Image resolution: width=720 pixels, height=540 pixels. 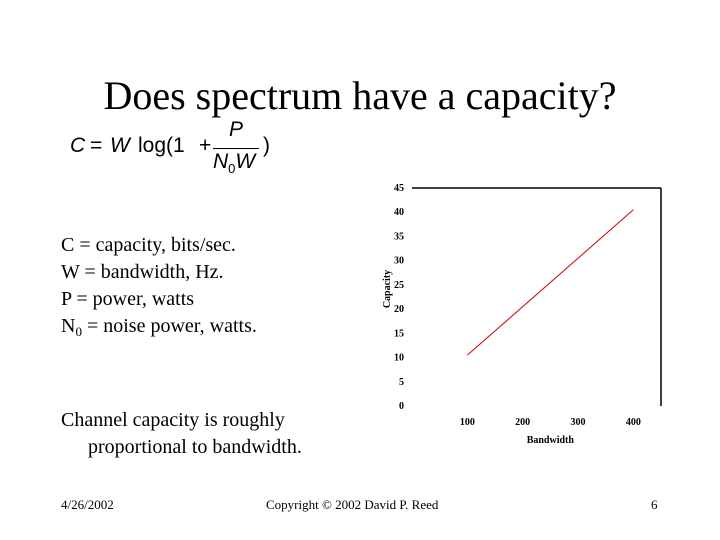 I want to click on x-tick-label: 400, so click(x=633, y=422).